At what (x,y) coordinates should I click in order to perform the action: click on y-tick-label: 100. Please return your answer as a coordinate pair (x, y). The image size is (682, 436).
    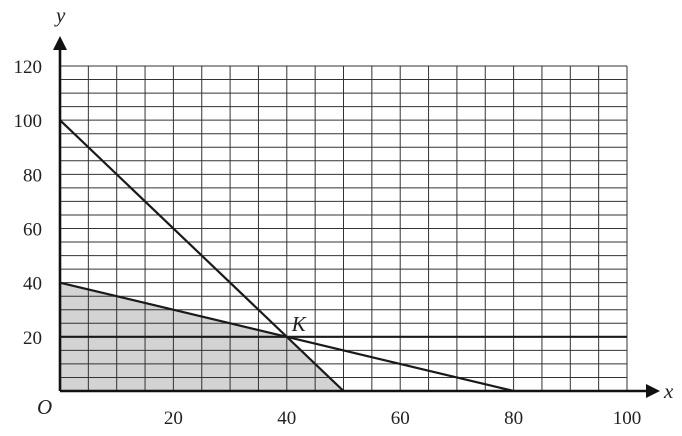
    Looking at the image, I should click on (28, 121).